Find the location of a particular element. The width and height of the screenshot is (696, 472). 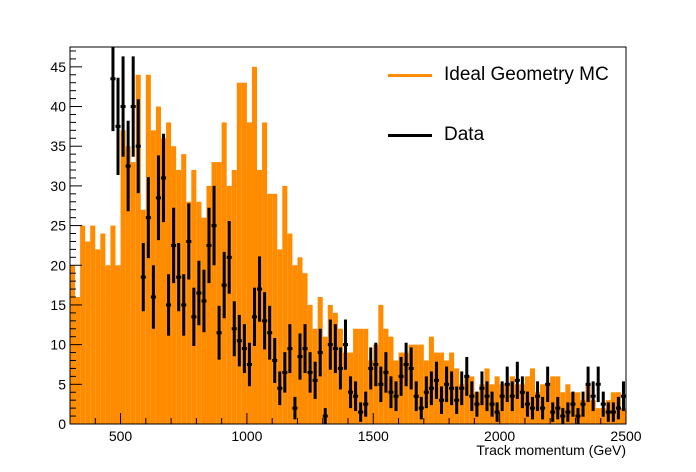

legend-swatch-mc is located at coordinates (410, 75).